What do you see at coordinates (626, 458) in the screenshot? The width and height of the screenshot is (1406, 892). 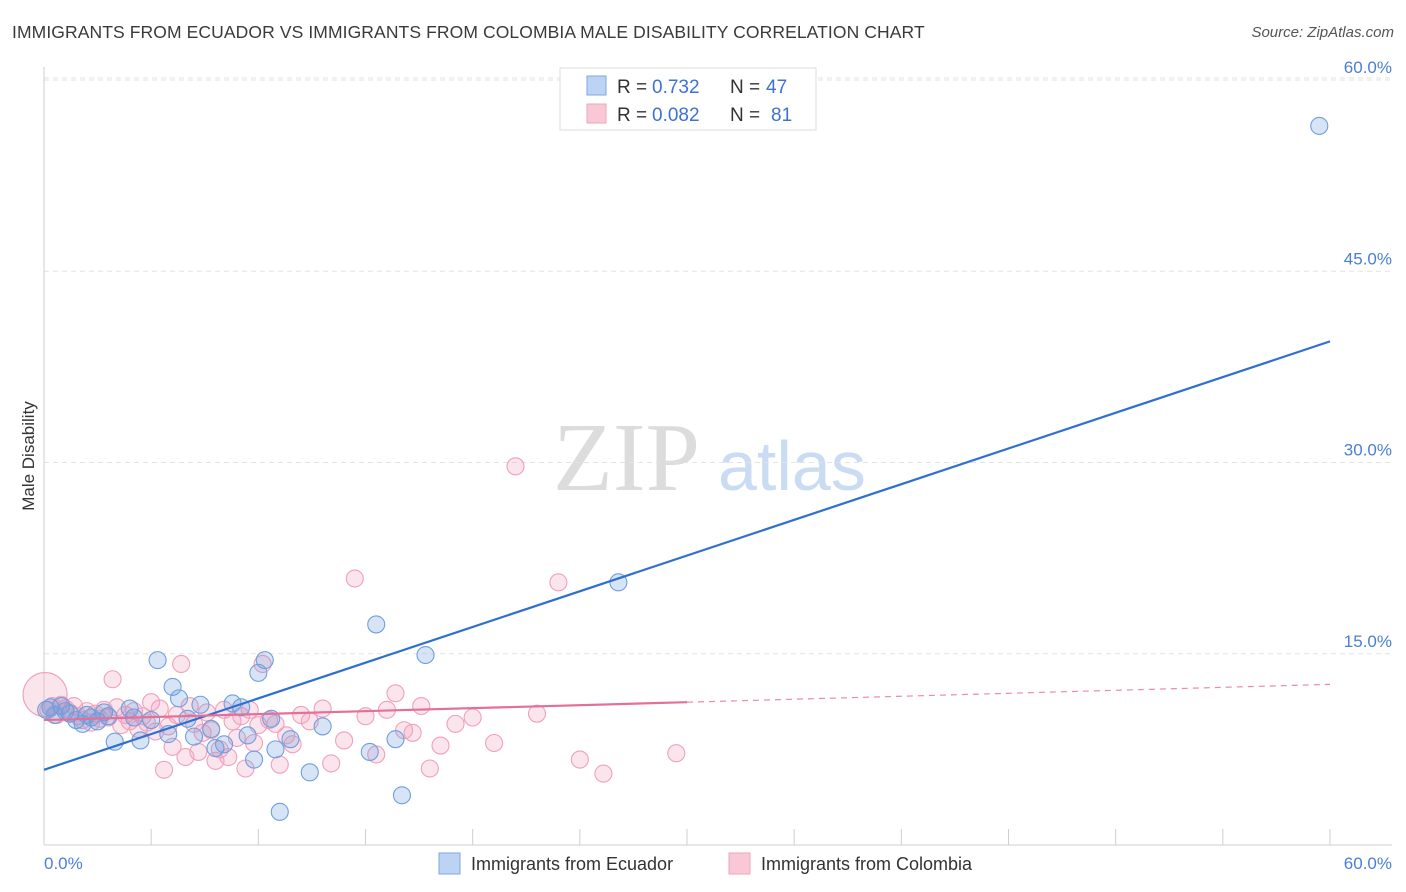 I see `watermark-zip: ZIP` at bounding box center [626, 458].